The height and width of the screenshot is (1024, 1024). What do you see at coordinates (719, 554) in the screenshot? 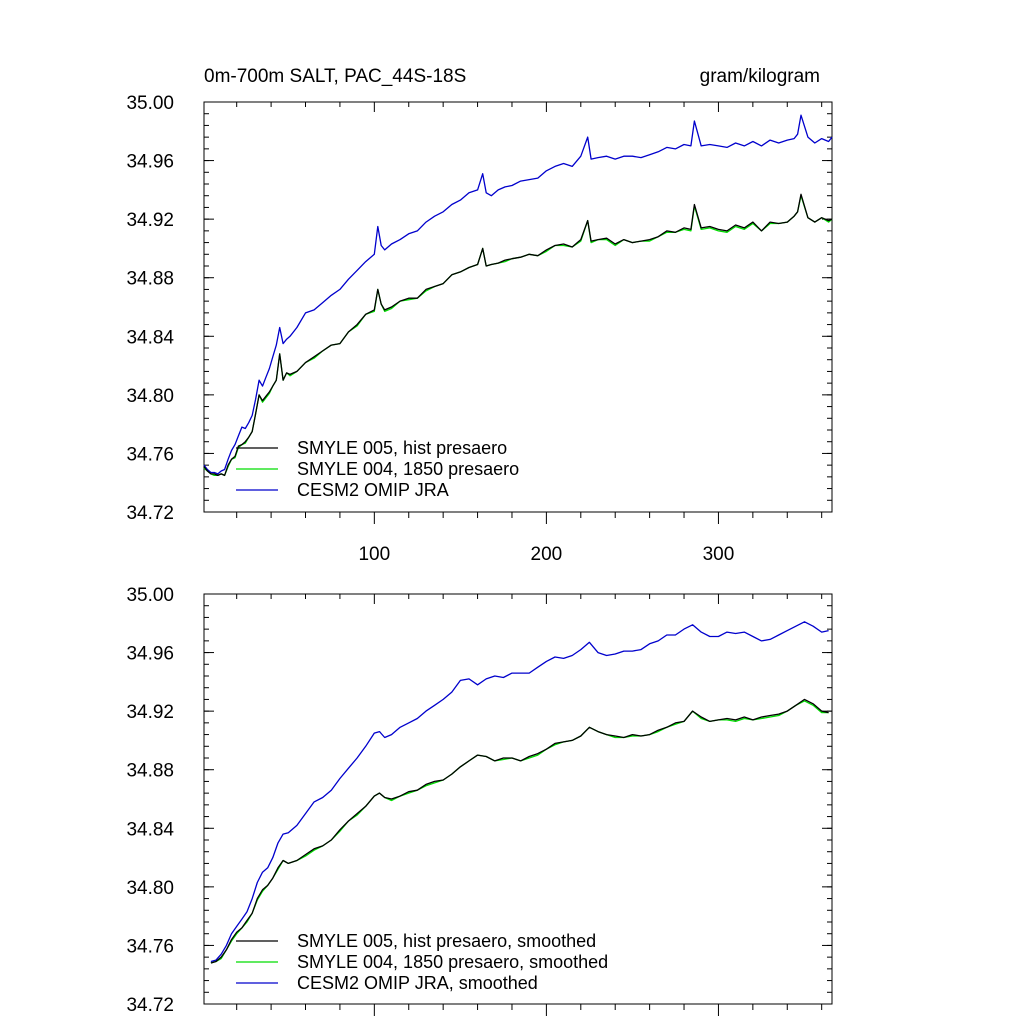
I see `x-tick-label: 300` at bounding box center [719, 554].